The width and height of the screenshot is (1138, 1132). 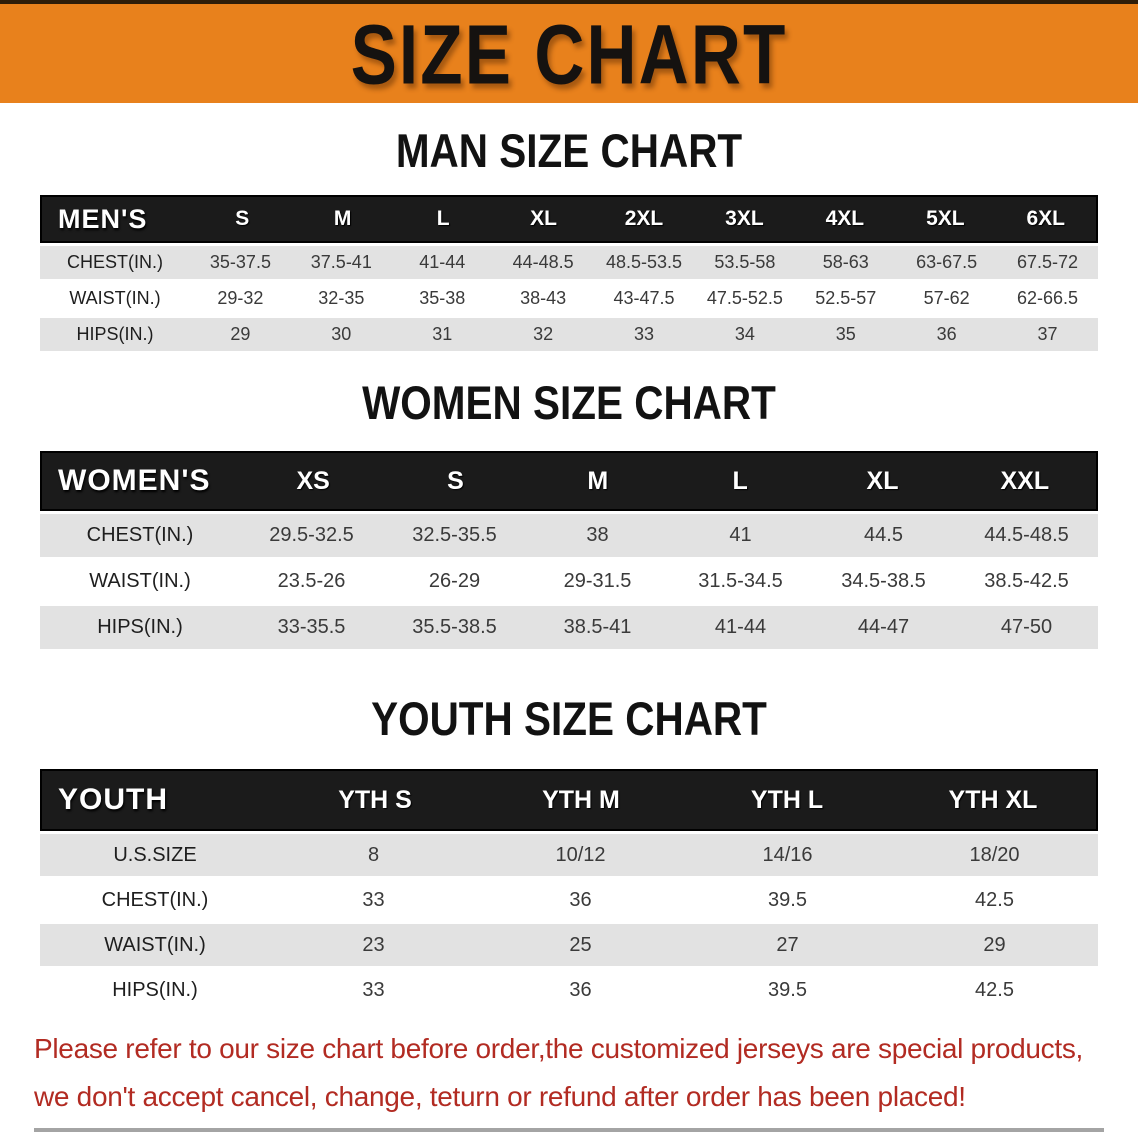 I want to click on banner-title: SIZE CHART, so click(x=569, y=53).